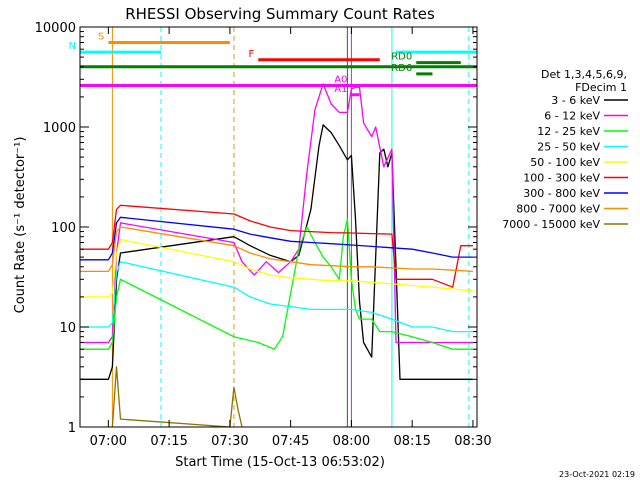  What do you see at coordinates (108, 441) in the screenshot?
I see `x-tick-label: 07:00` at bounding box center [108, 441].